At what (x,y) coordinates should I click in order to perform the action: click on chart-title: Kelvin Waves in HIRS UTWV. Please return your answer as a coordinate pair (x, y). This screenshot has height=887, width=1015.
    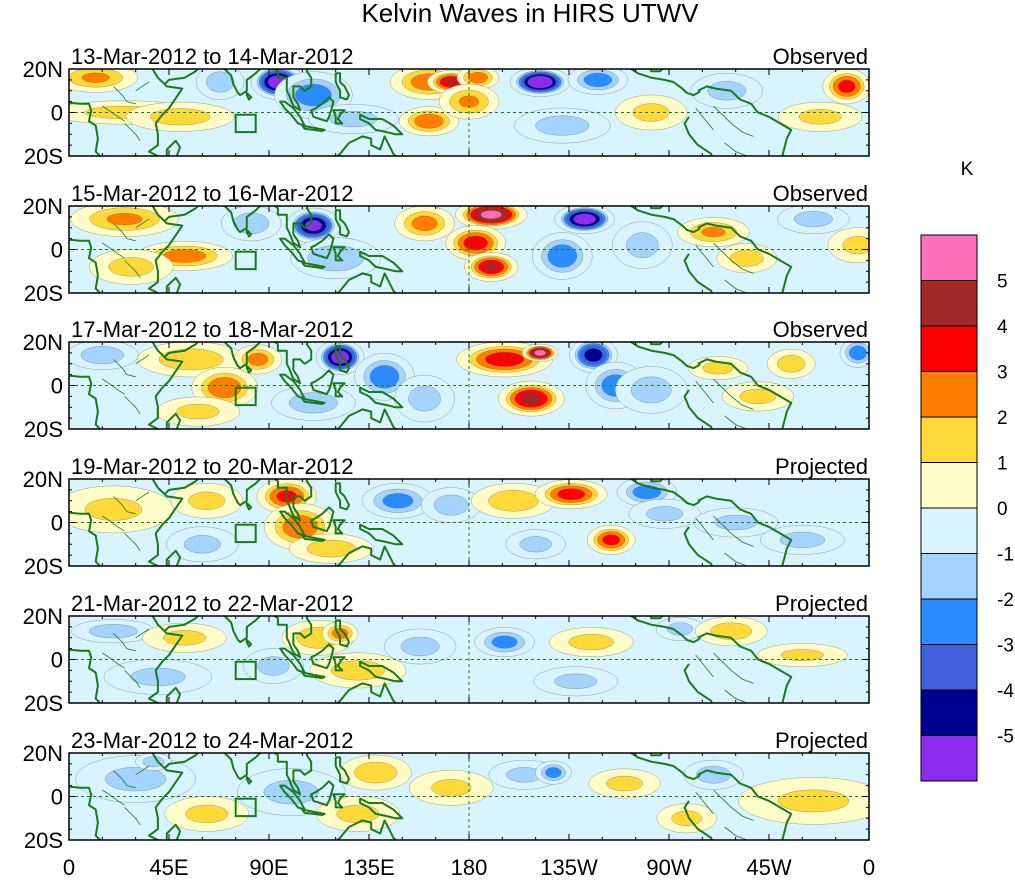
    Looking at the image, I should click on (530, 14).